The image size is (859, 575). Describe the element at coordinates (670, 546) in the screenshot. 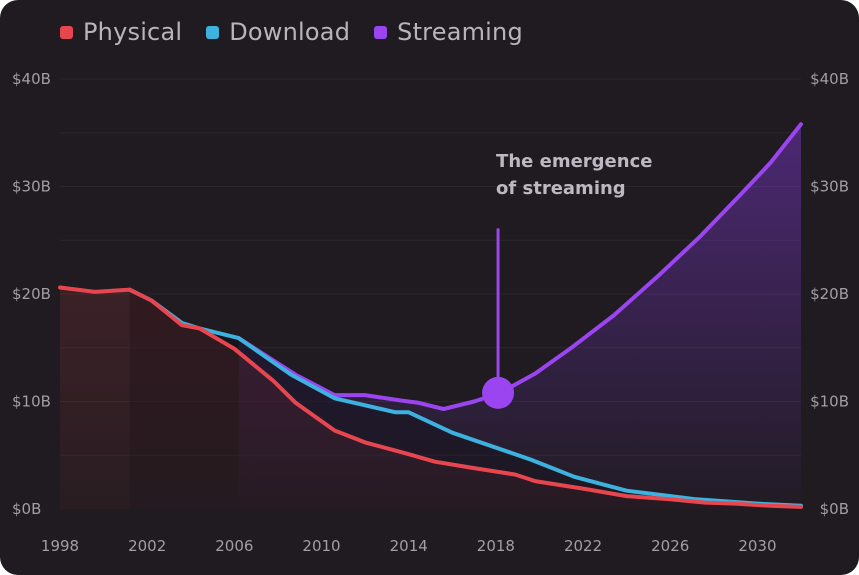

I see `x-tick-label: 2026` at that location.